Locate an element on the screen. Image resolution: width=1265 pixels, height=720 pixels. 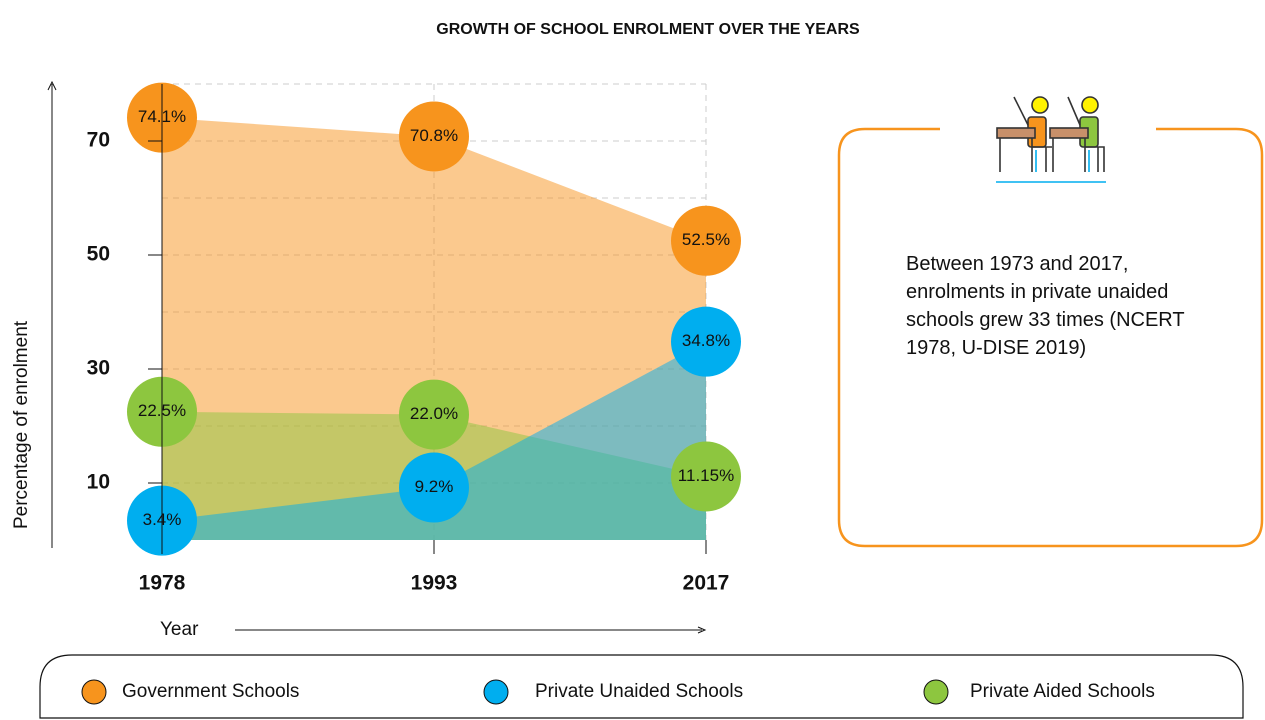
y-tick-label: 70 is located at coordinates (98, 140).